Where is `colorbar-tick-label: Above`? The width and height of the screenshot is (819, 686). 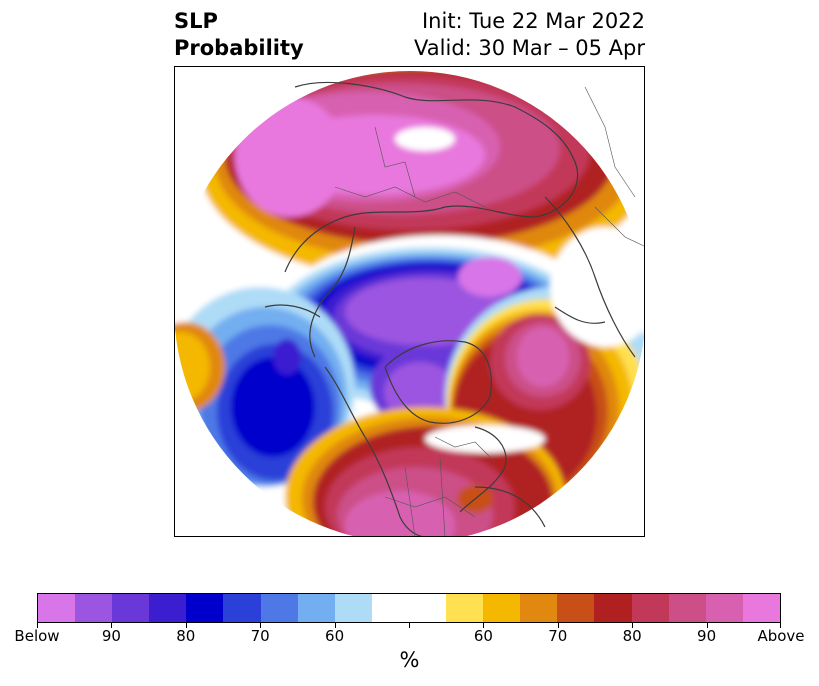 colorbar-tick-label: Above is located at coordinates (781, 636).